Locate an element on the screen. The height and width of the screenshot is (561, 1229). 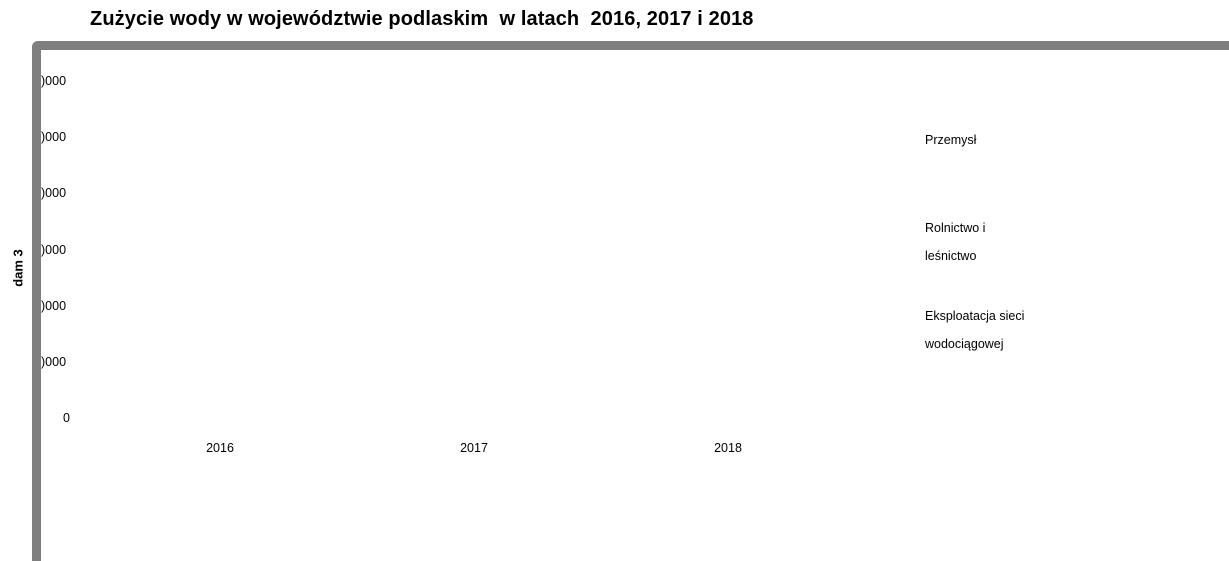
y-axis-label: dam 3 is located at coordinates (18, 268).